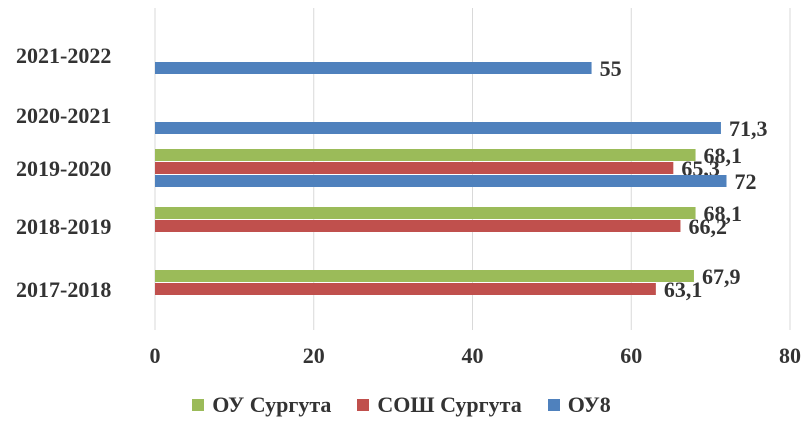 Image resolution: width=803 pixels, height=428 pixels. What do you see at coordinates (63, 55) in the screenshot?
I see `y-category-label: 2021-2022` at bounding box center [63, 55].